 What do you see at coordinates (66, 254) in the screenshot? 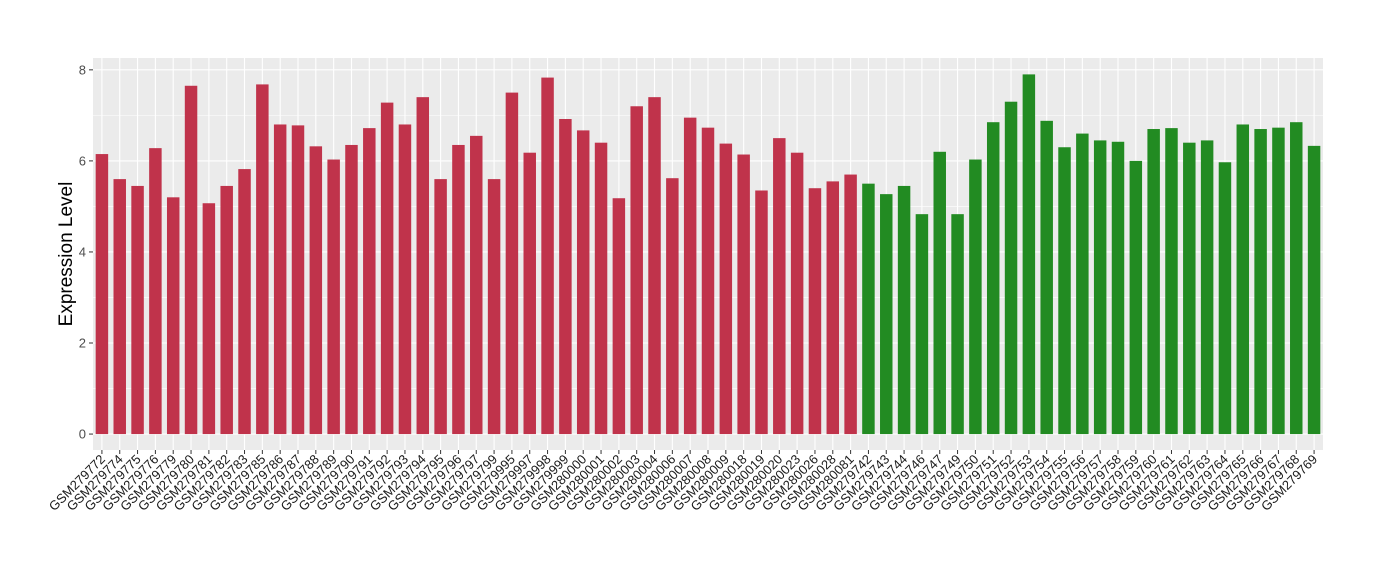
I see `y-axis-label: Expression Level` at bounding box center [66, 254].